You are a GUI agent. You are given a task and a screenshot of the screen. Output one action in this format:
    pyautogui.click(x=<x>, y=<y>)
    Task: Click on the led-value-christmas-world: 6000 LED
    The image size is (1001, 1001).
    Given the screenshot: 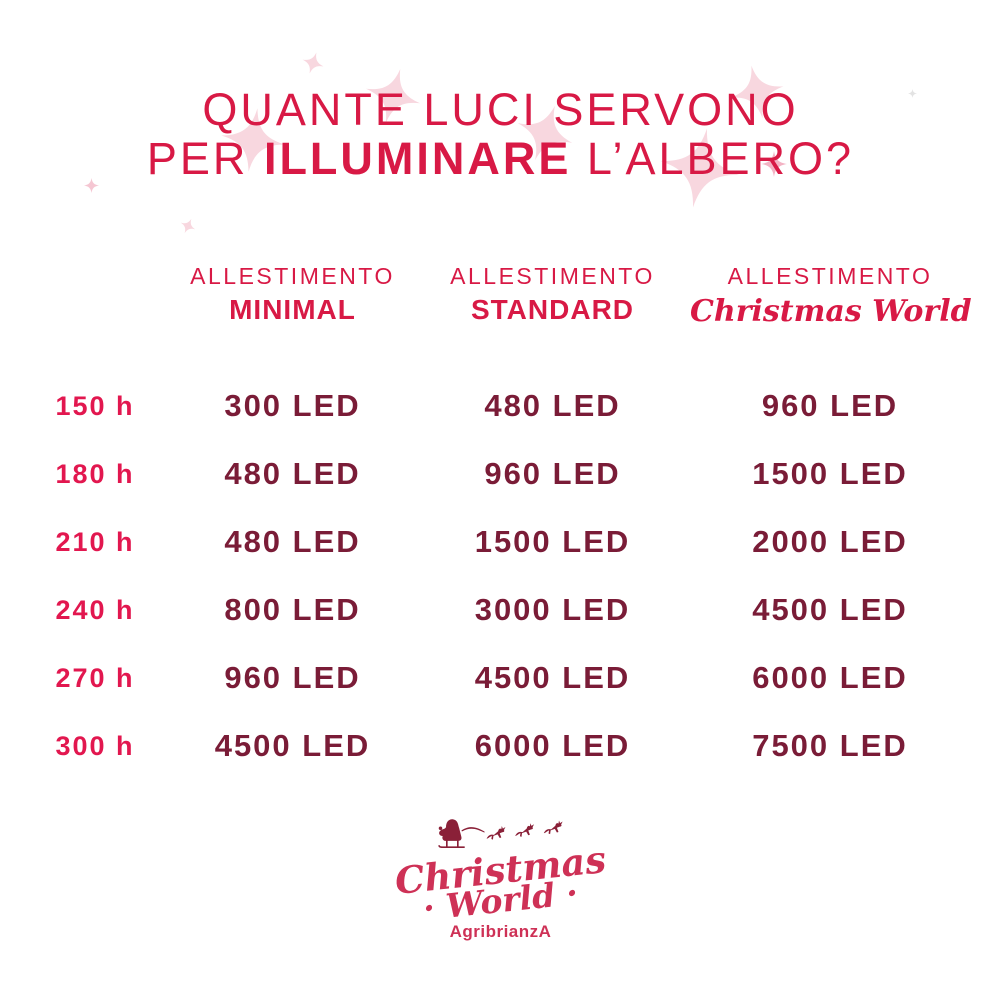 What is the action you would take?
    pyautogui.click(x=830, y=677)
    